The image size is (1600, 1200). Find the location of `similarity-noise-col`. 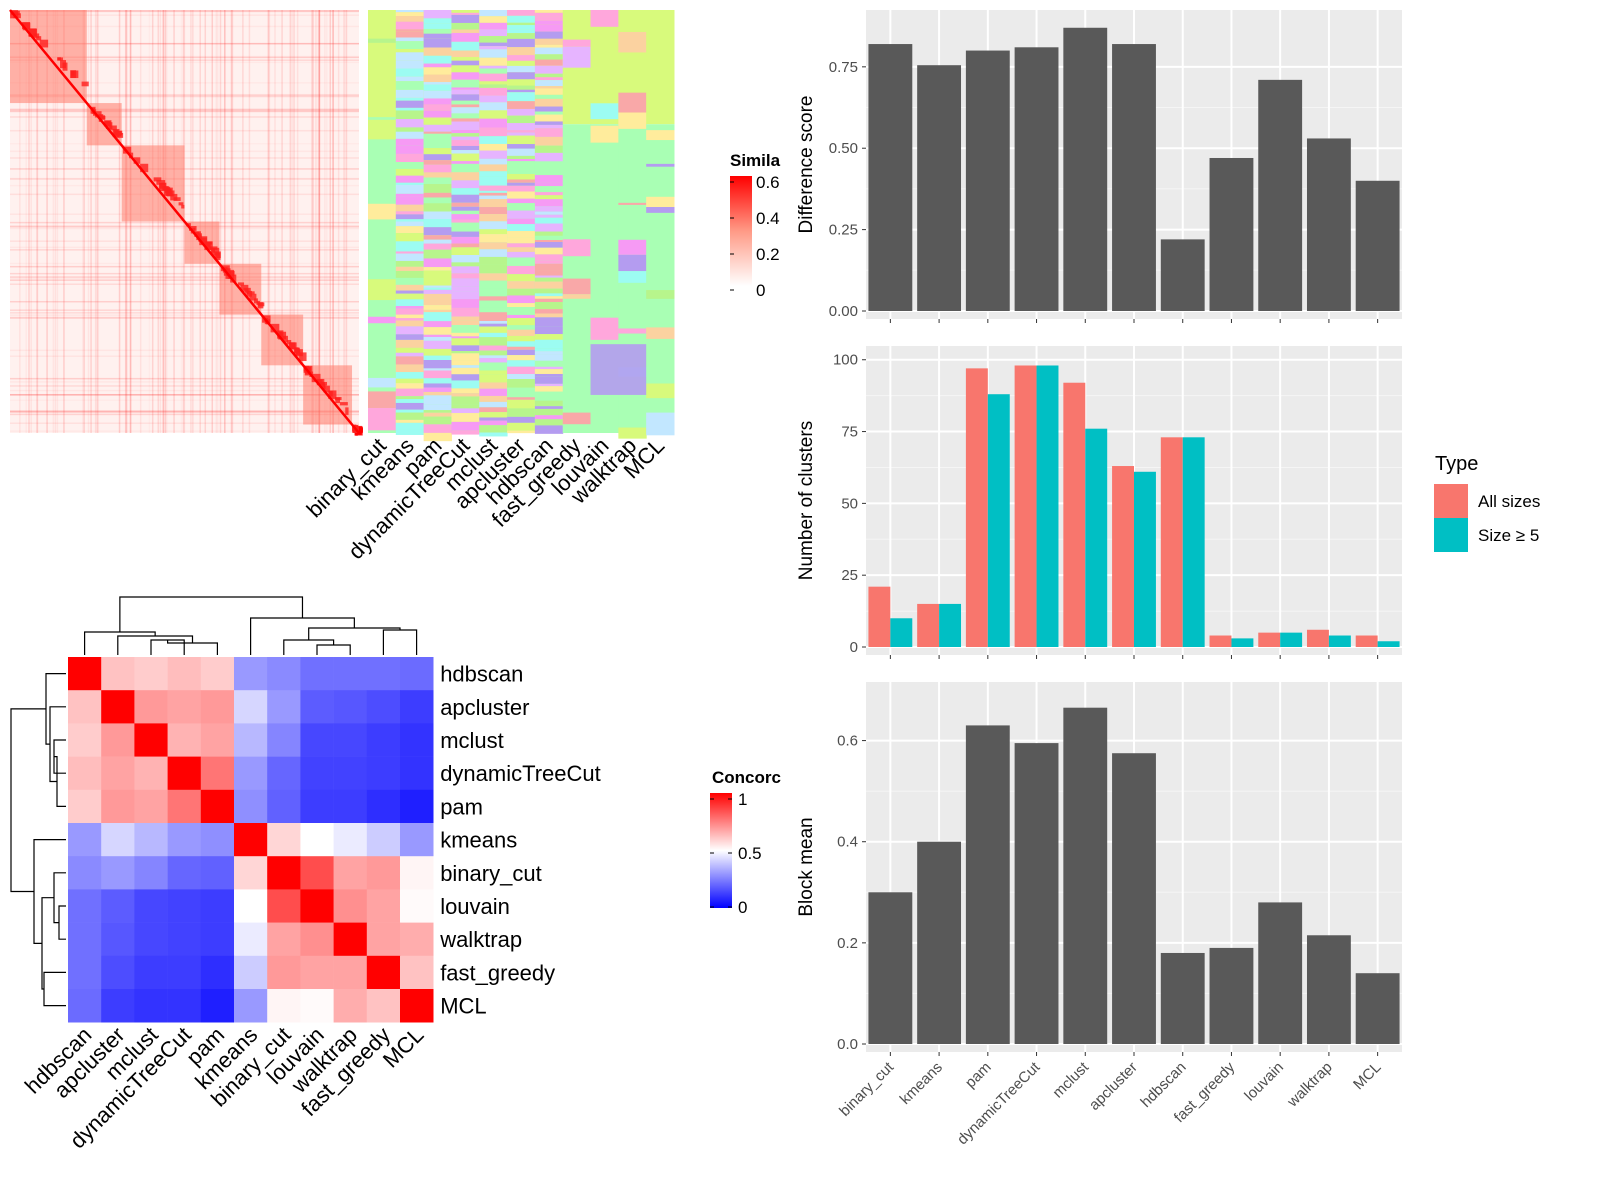

similarity-noise-col is located at coordinates (47, 221).